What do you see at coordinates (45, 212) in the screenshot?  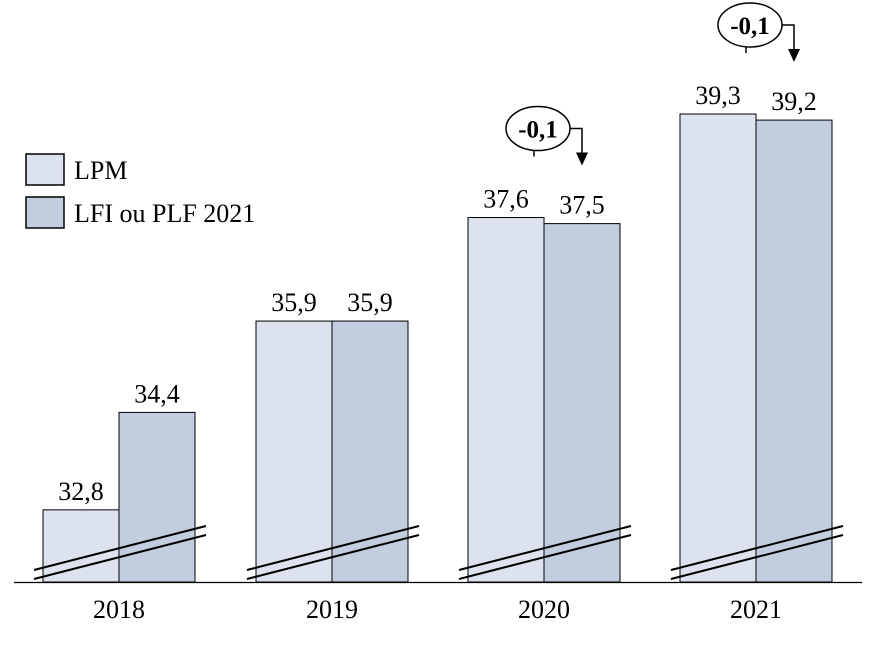 I see `legend-swatch-lfi` at bounding box center [45, 212].